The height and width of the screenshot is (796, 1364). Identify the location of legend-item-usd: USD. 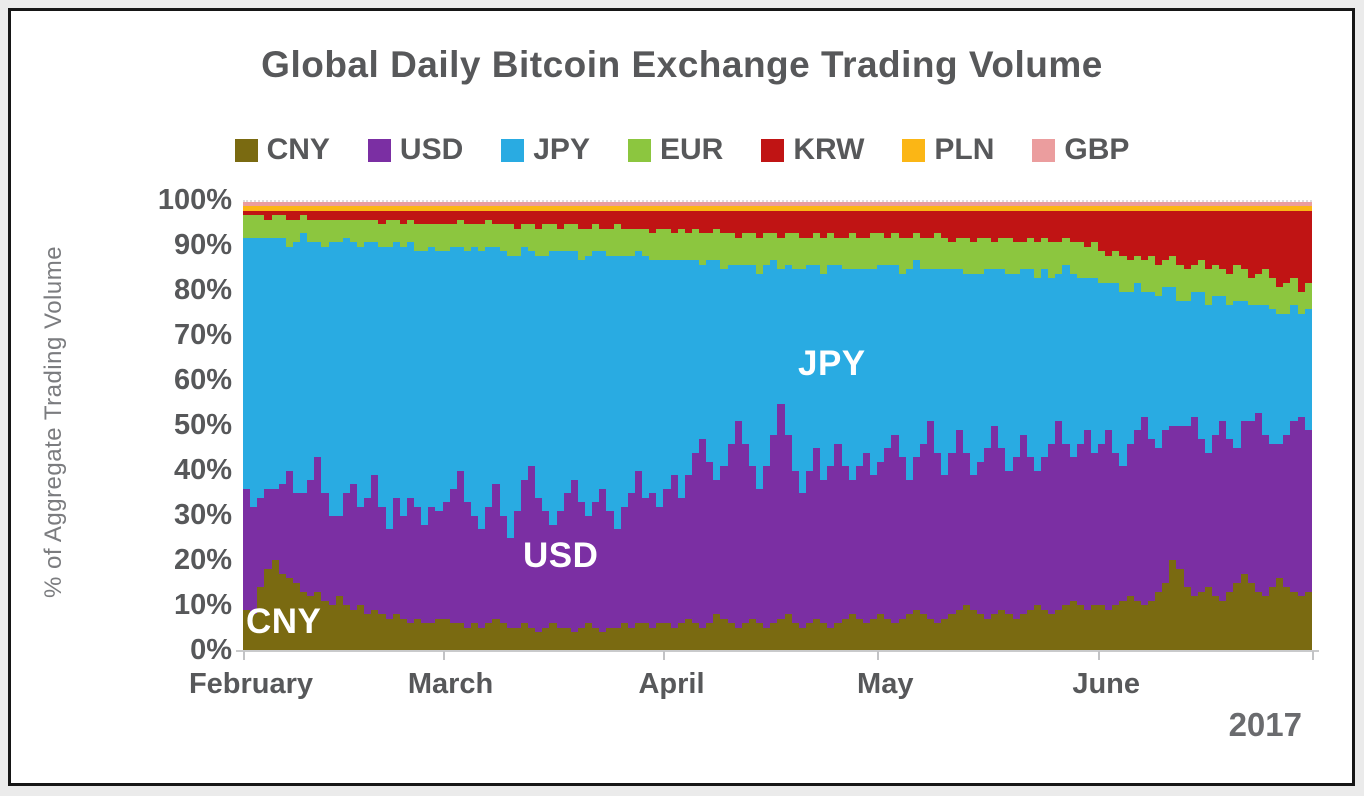
(415, 150).